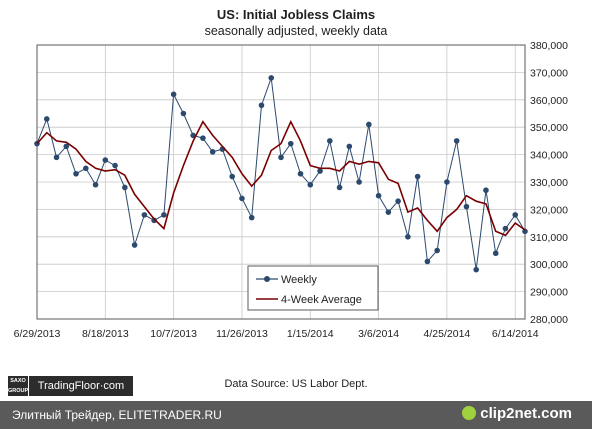  What do you see at coordinates (242, 334) in the screenshot?
I see `x-tick-label: 11/26/2013` at bounding box center [242, 334].